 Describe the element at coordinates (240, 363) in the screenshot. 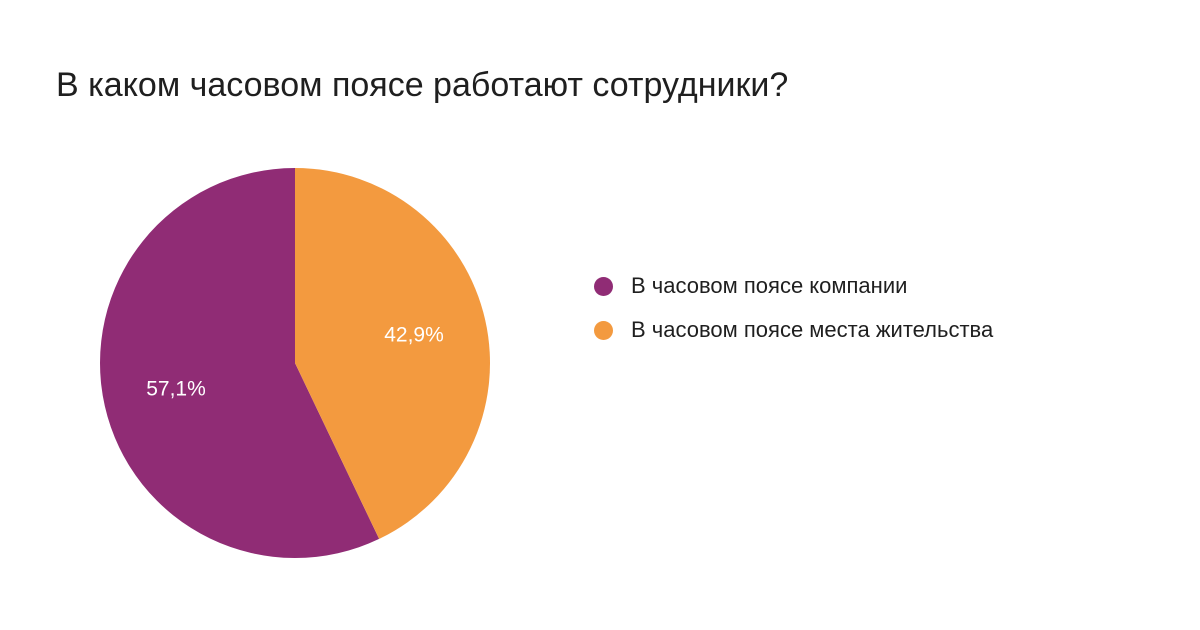

I see `pie-slice-company` at that location.